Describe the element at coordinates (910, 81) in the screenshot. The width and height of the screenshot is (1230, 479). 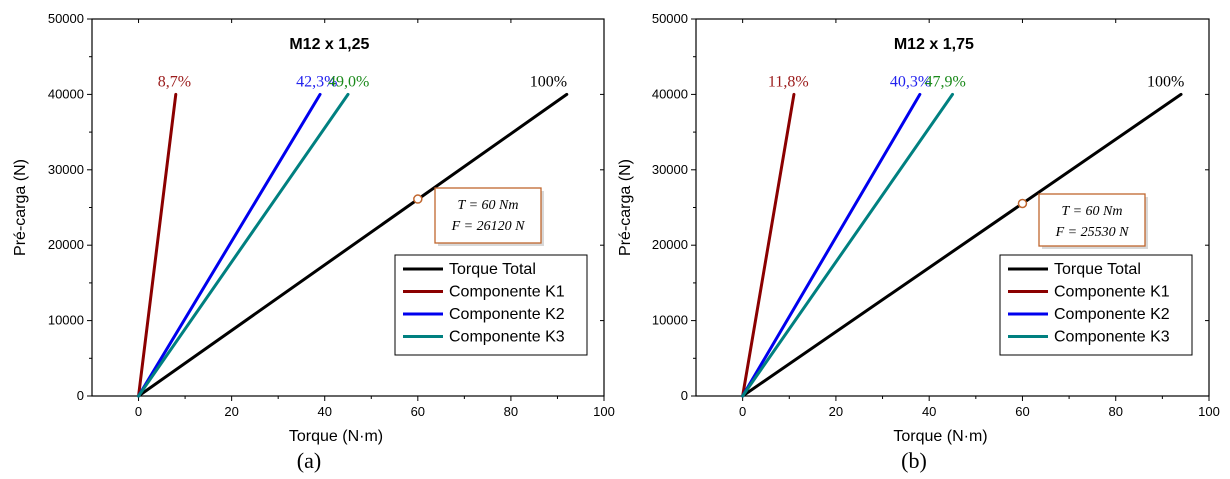
I see `series-end-label-componente-k2: 40,3%` at that location.